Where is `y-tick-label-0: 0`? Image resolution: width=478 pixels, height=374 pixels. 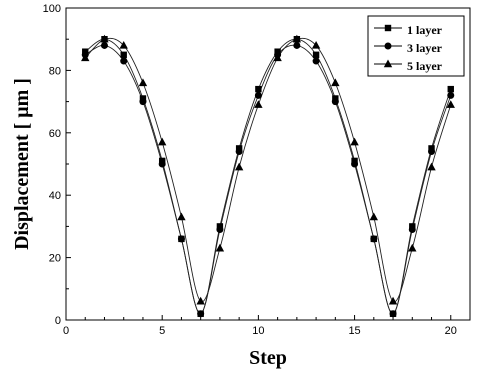
y-tick-label-0: 0 is located at coordinates (58, 321).